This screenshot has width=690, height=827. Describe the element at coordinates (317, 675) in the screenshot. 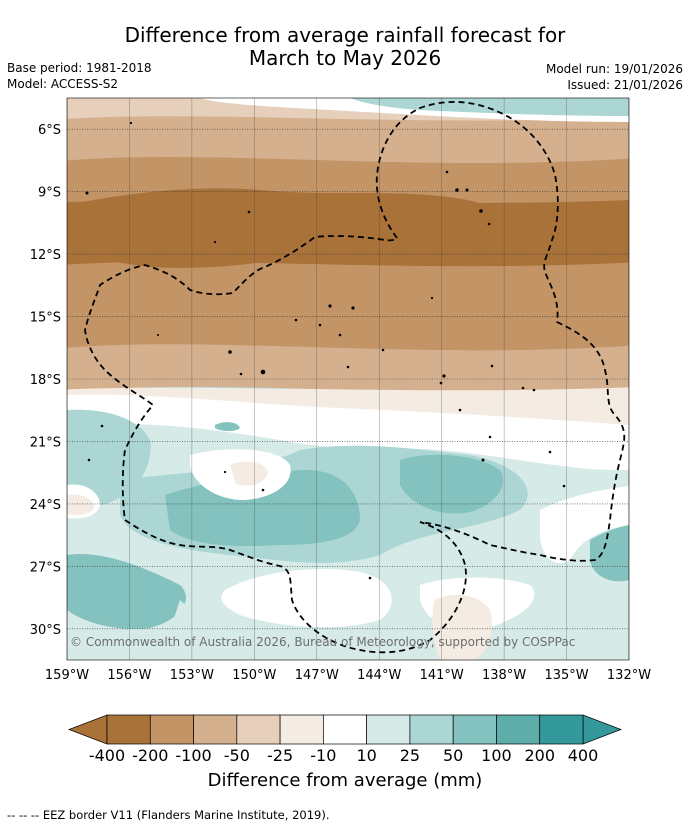

I see `x-tick-label: 147°W` at that location.